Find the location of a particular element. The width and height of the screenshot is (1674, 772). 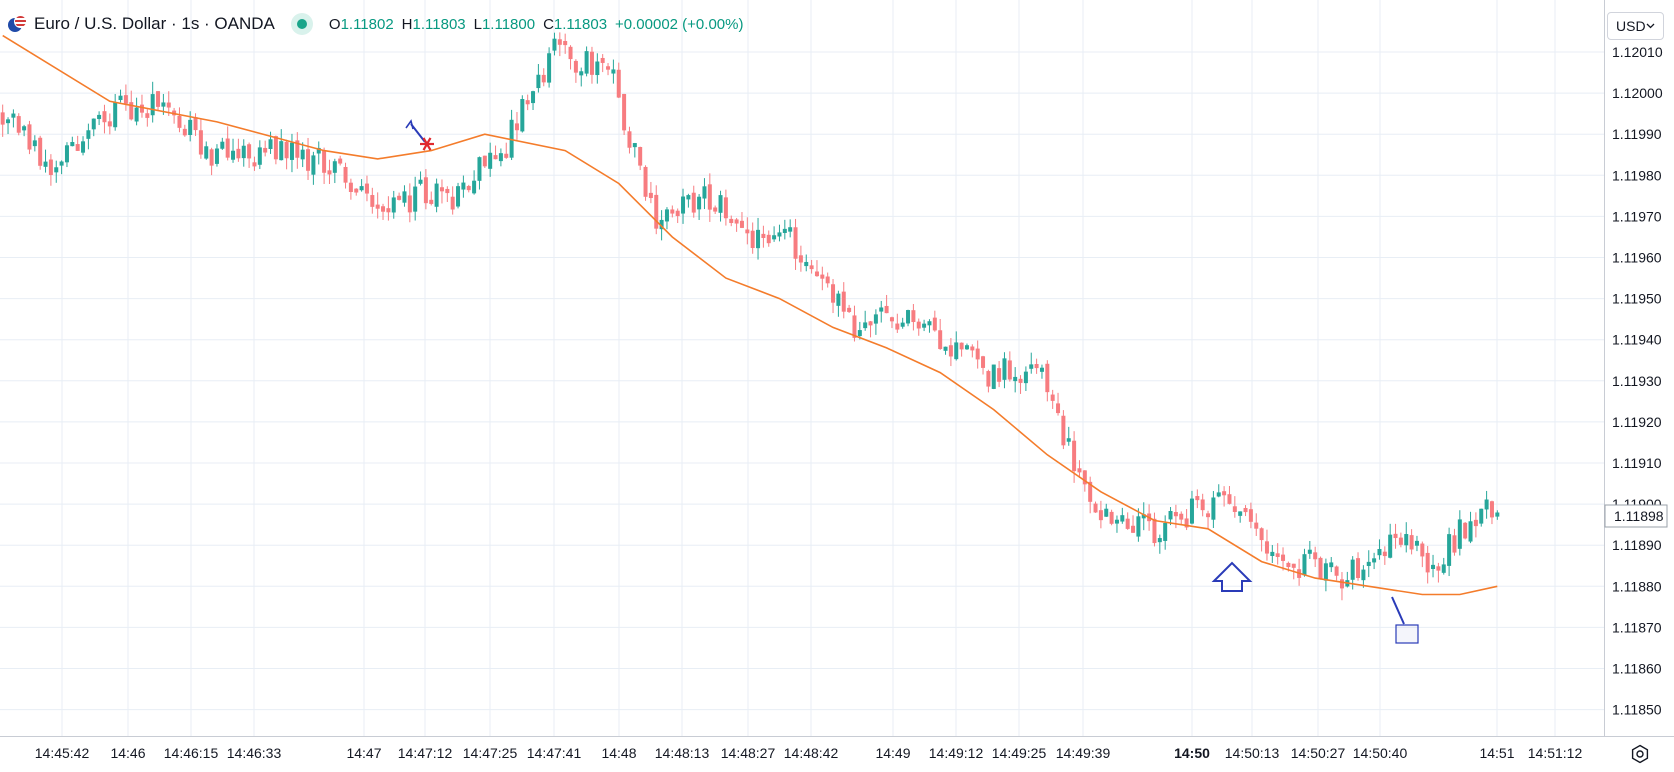

high-label: H is located at coordinates (407, 24).